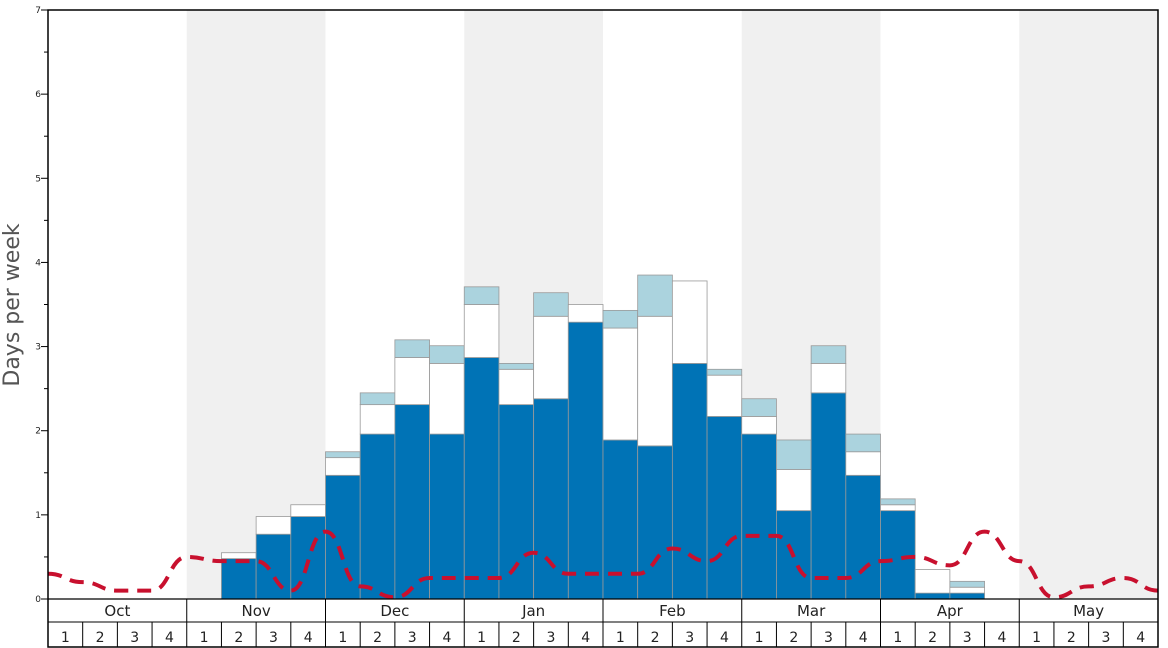 This screenshot has width=1168, height=648. I want to click on y-tick-label: 1, so click(38, 516).